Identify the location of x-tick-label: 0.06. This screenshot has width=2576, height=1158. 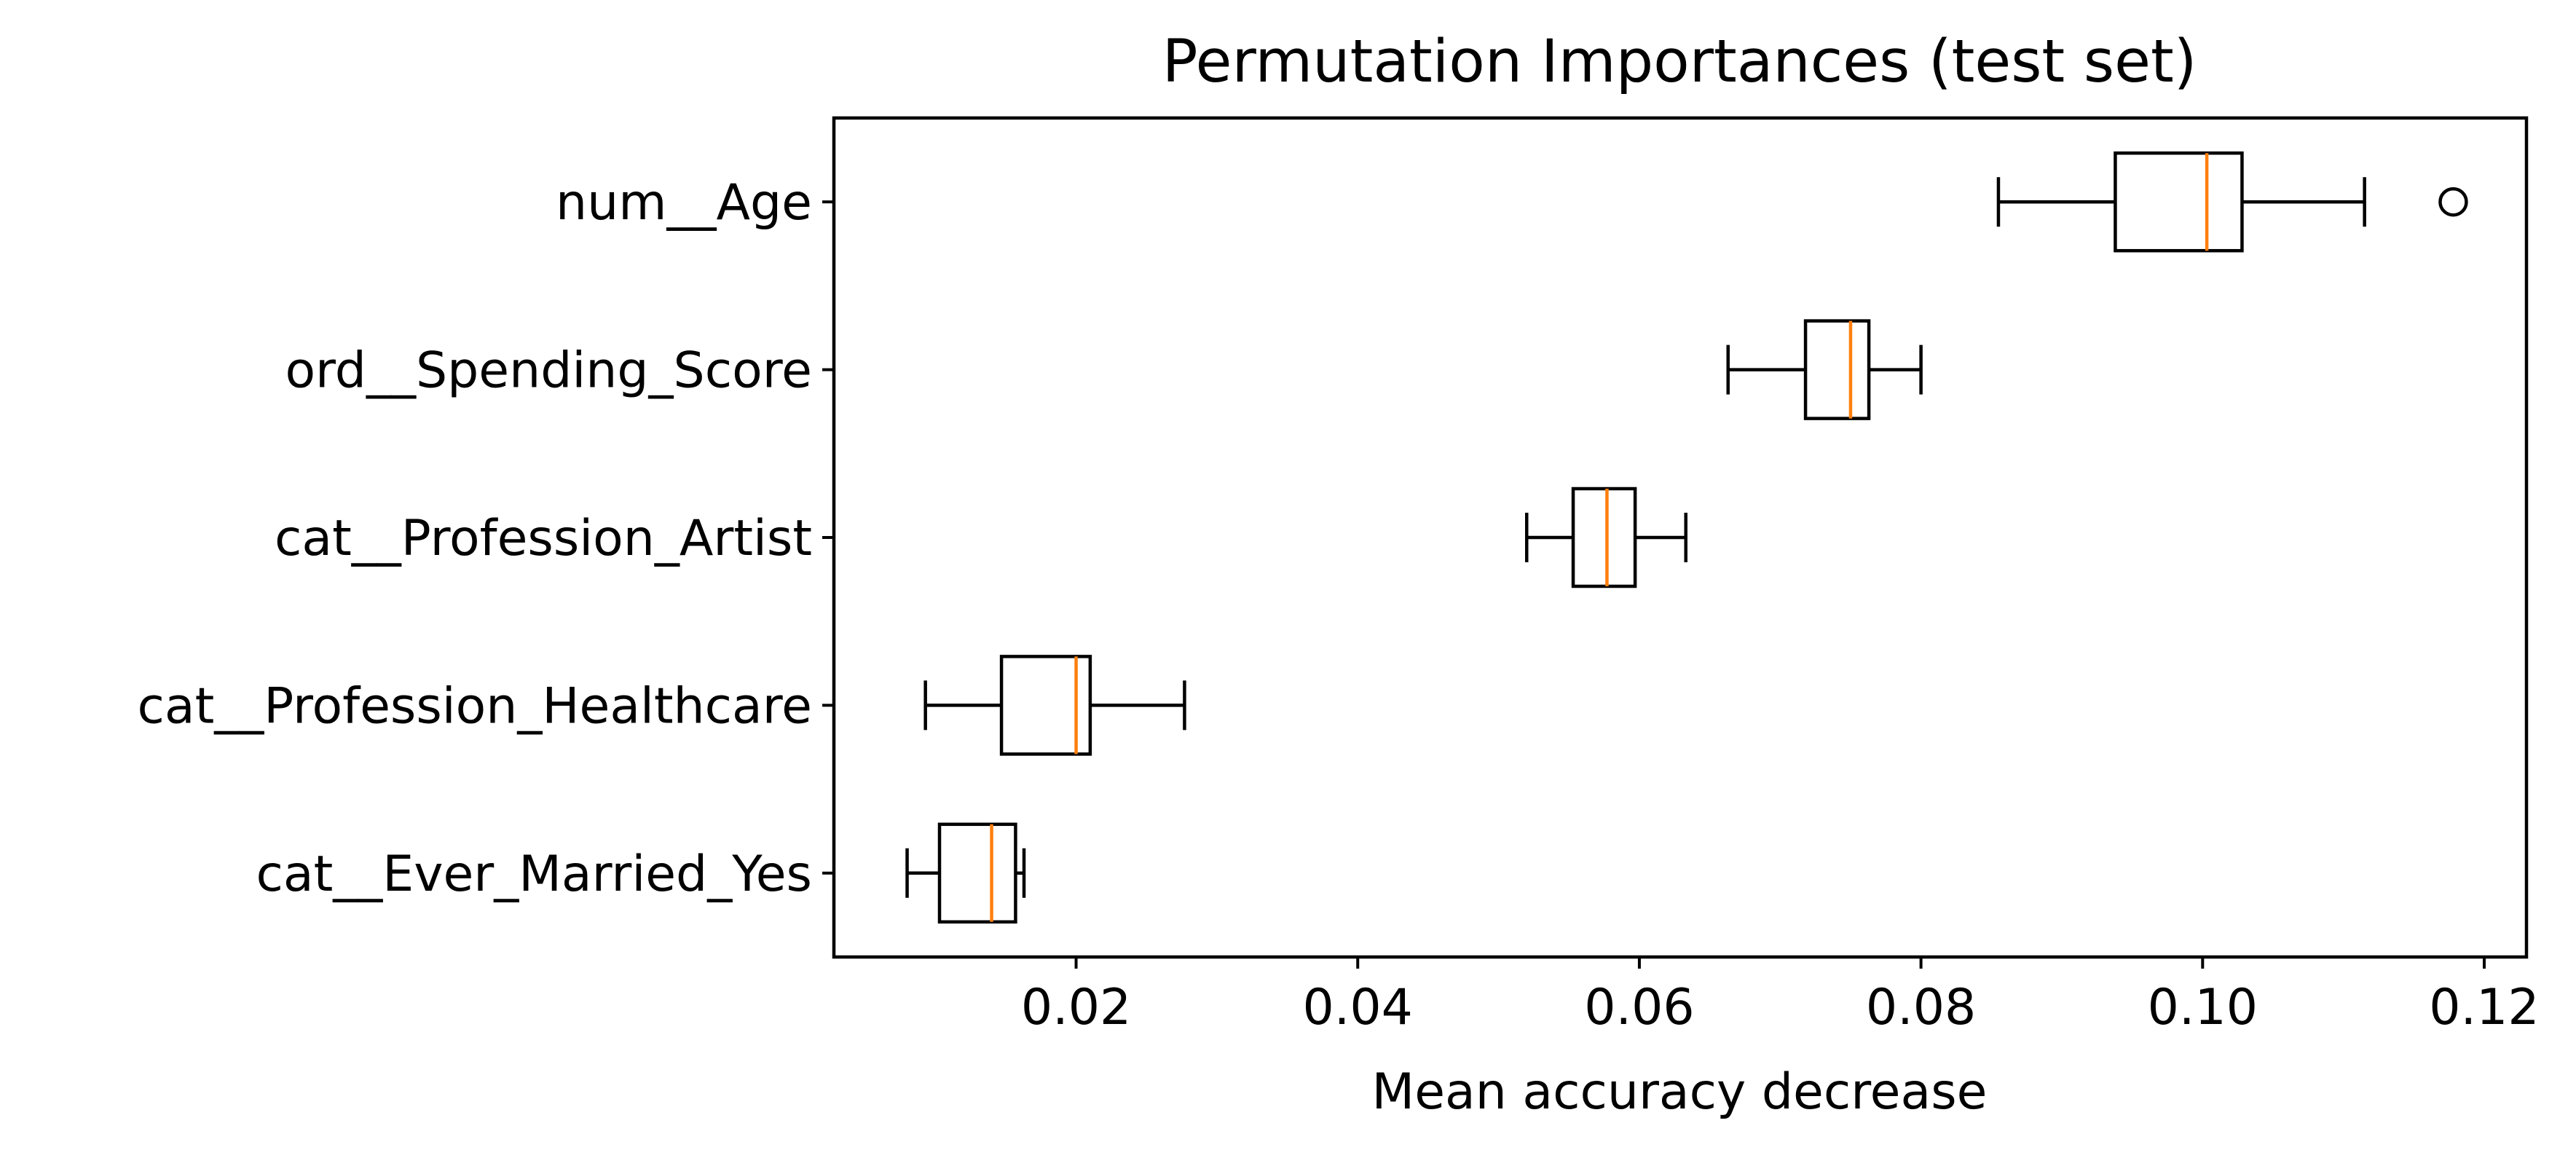
(1639, 1007).